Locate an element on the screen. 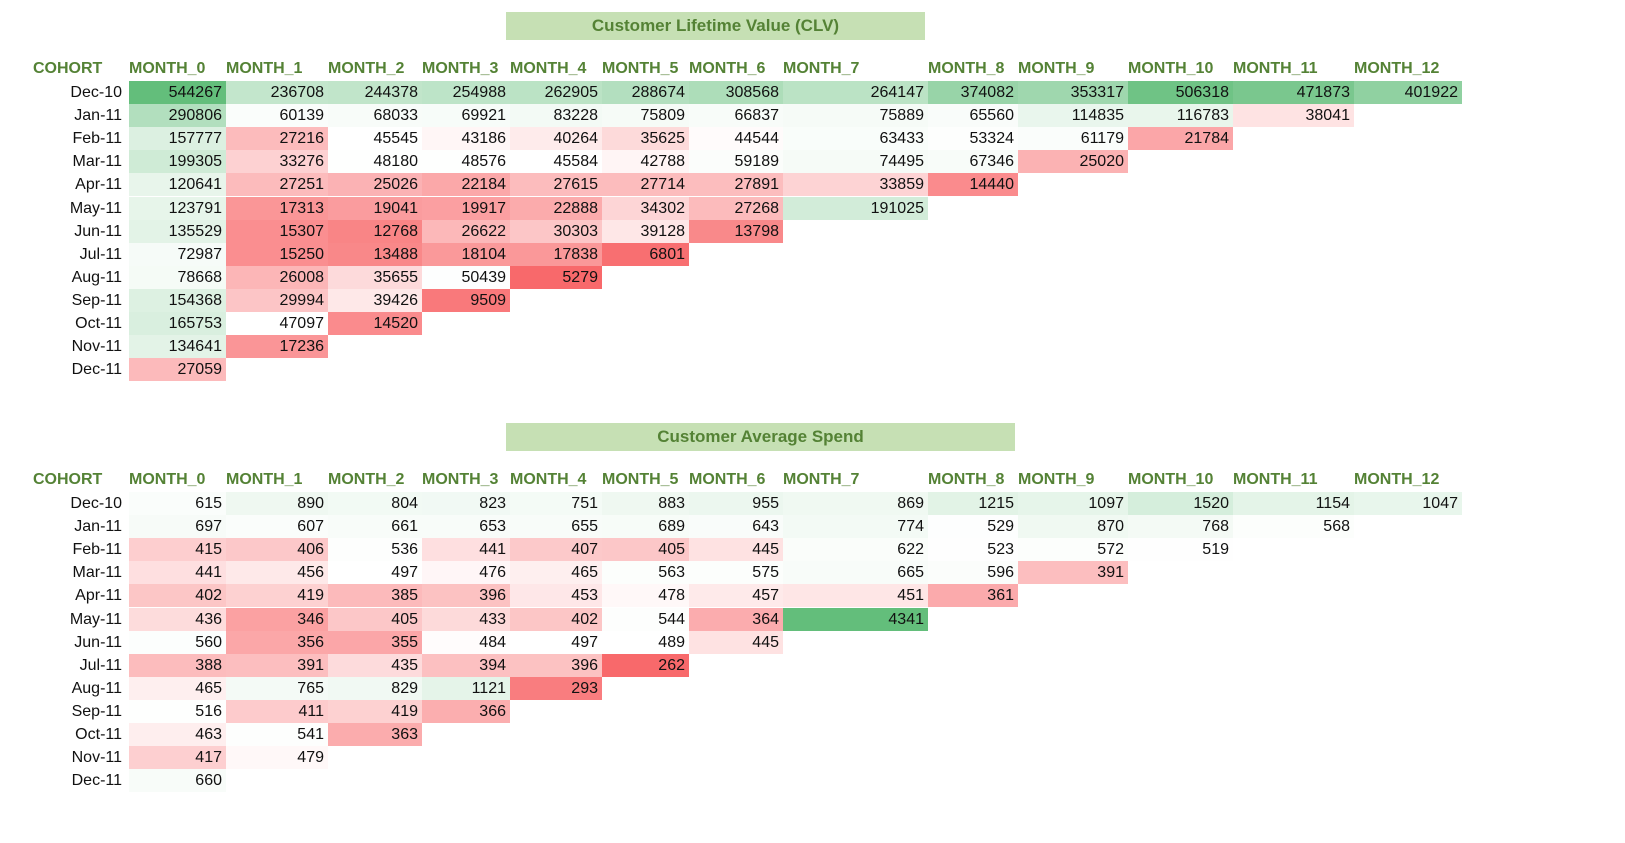 This screenshot has width=1625, height=843. spend-cell: 364 is located at coordinates (736, 619).